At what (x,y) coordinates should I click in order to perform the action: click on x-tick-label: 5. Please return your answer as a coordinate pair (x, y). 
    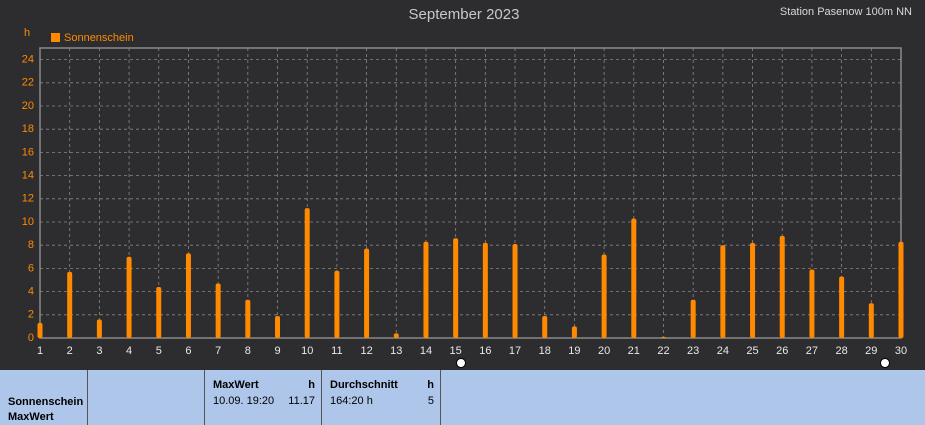
    Looking at the image, I should click on (159, 351).